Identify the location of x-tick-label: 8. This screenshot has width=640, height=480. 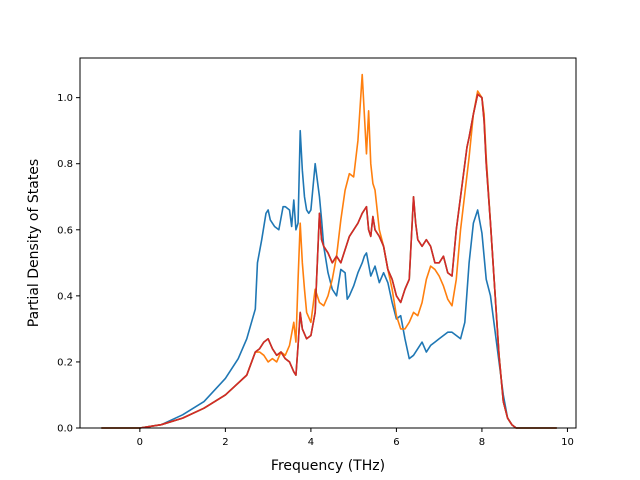
(482, 442).